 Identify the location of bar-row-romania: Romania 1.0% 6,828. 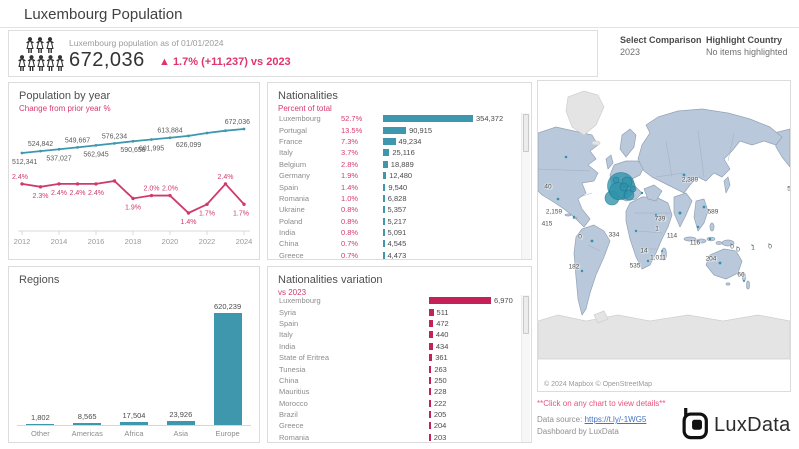
(394, 198).